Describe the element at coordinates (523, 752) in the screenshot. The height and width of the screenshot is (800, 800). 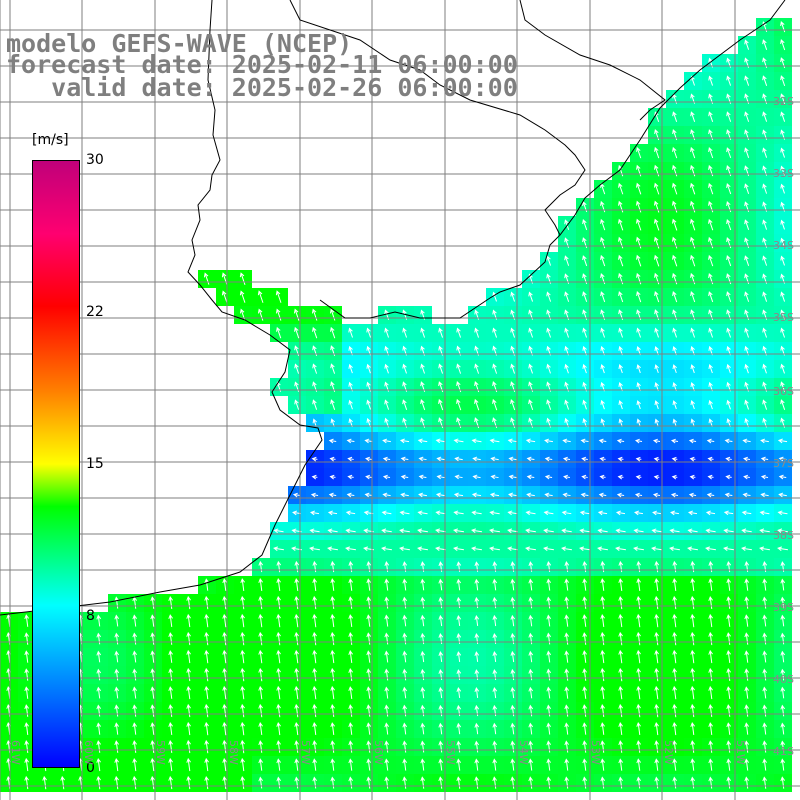
I see `lon-label: 54W` at that location.